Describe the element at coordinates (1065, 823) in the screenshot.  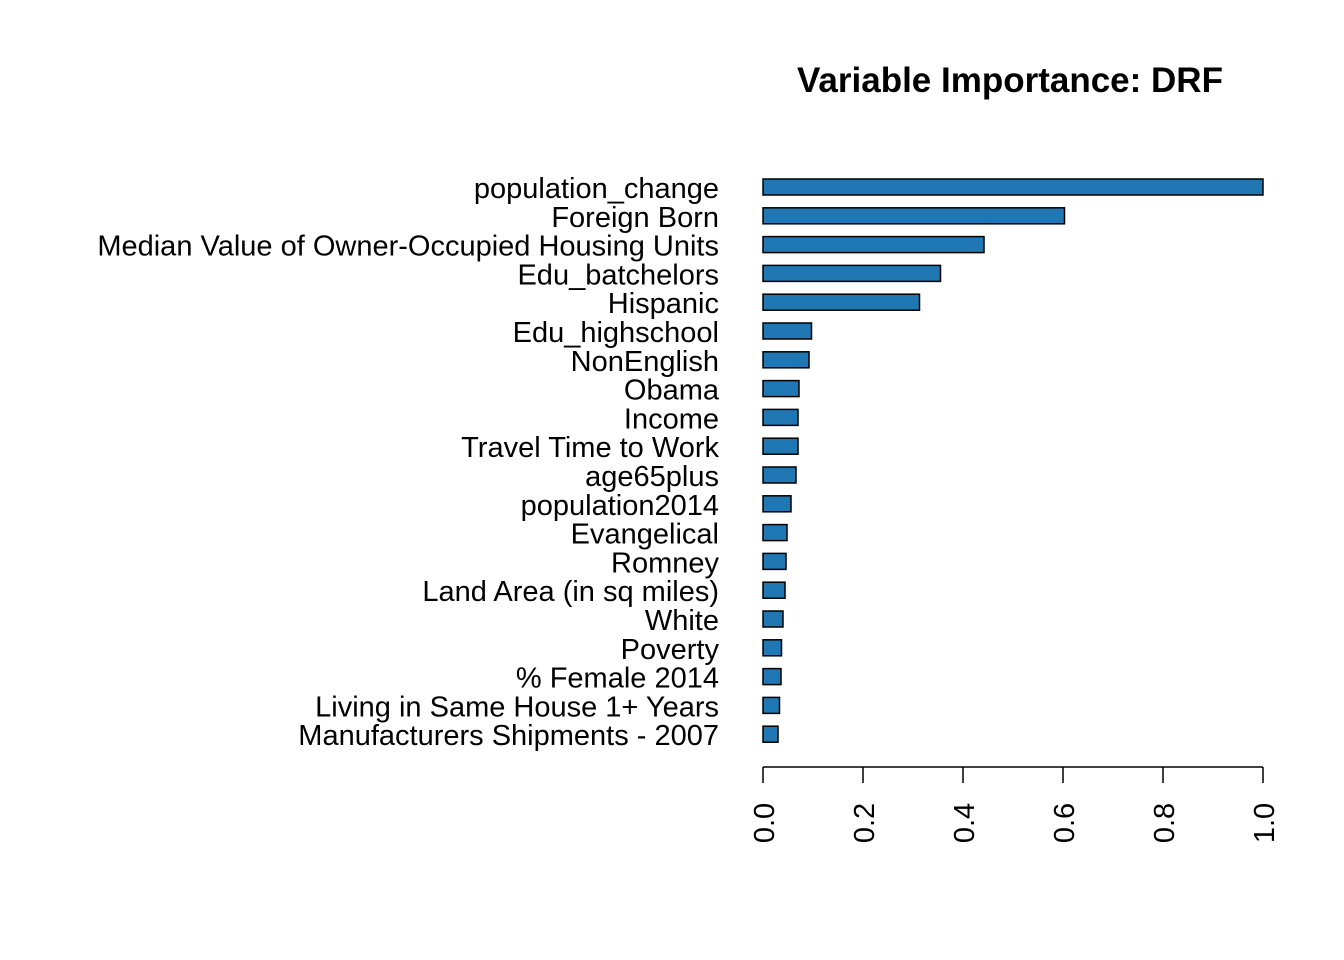
I see `x-tick-label: 0.6` at that location.